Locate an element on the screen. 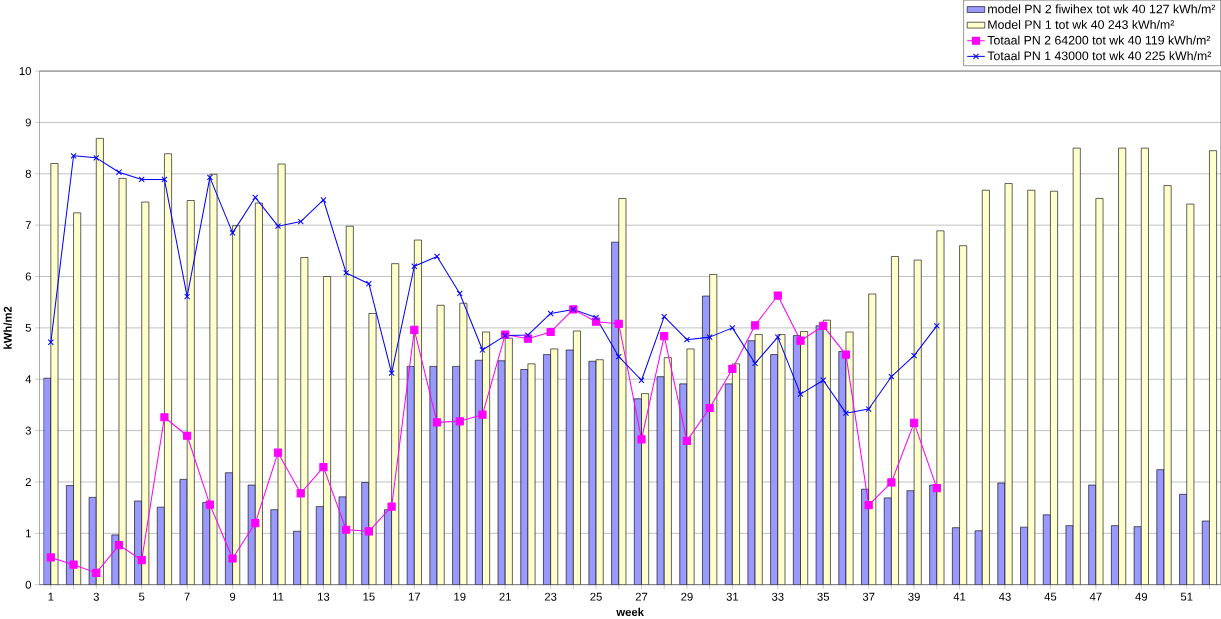 The height and width of the screenshot is (619, 1221). legend-label: Model PN 1 tot wk 40 243 kWh/m² is located at coordinates (1081, 24).